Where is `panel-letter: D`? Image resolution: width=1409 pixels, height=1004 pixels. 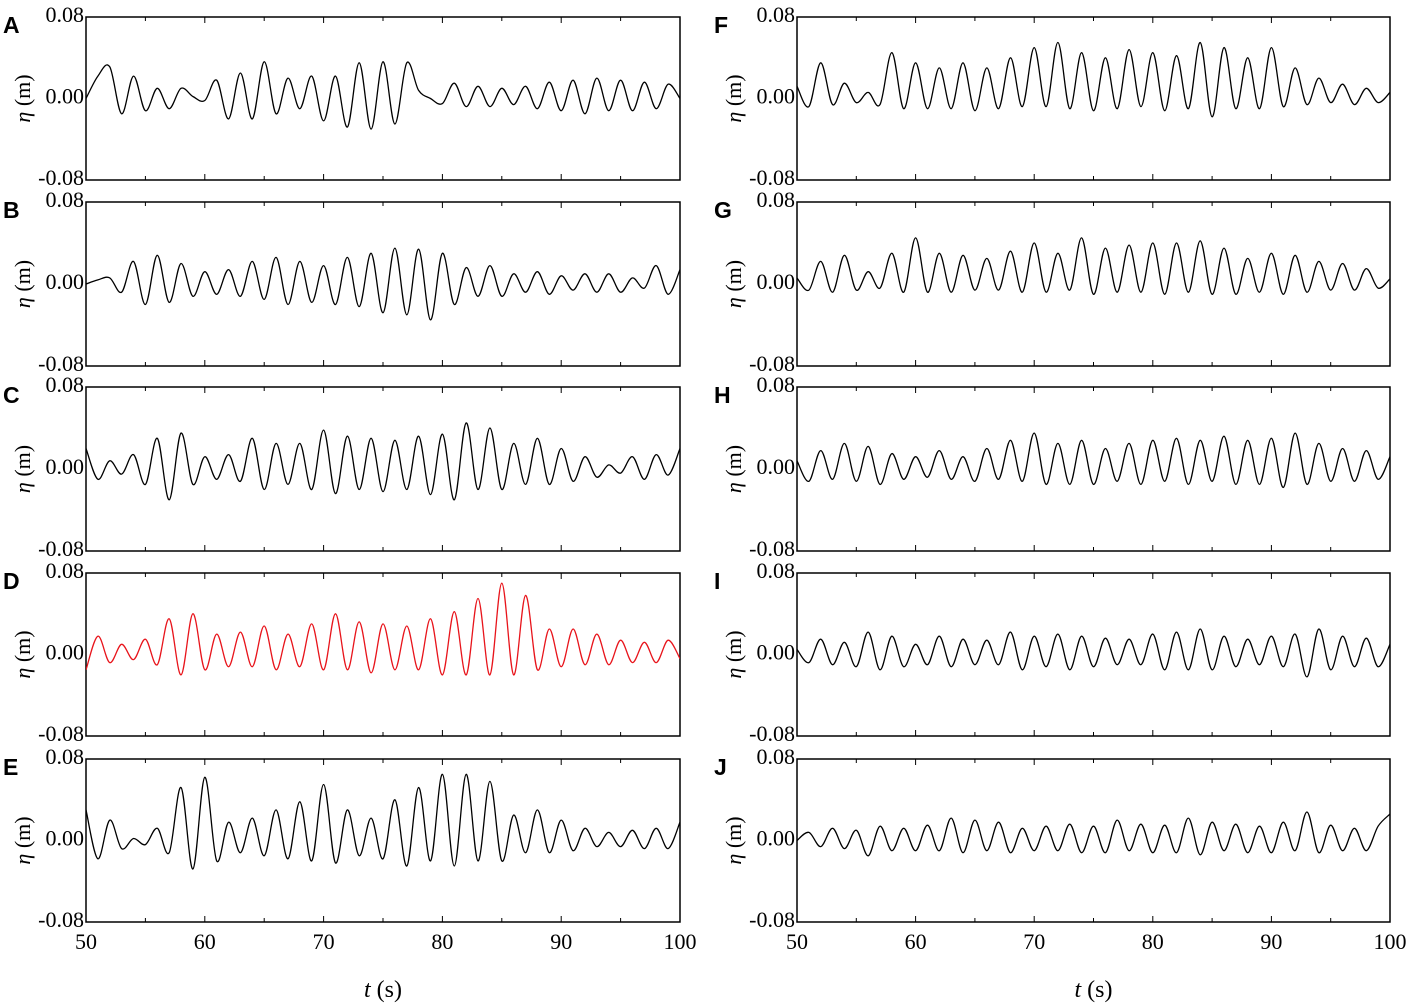
panel-letter: D is located at coordinates (11, 581).